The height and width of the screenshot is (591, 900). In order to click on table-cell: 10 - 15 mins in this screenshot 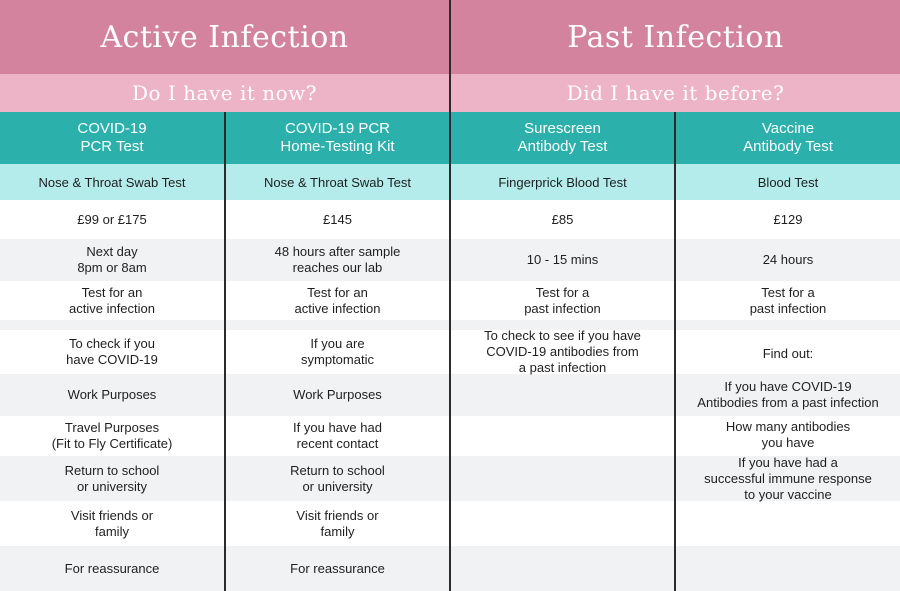, I will do `click(562, 259)`.